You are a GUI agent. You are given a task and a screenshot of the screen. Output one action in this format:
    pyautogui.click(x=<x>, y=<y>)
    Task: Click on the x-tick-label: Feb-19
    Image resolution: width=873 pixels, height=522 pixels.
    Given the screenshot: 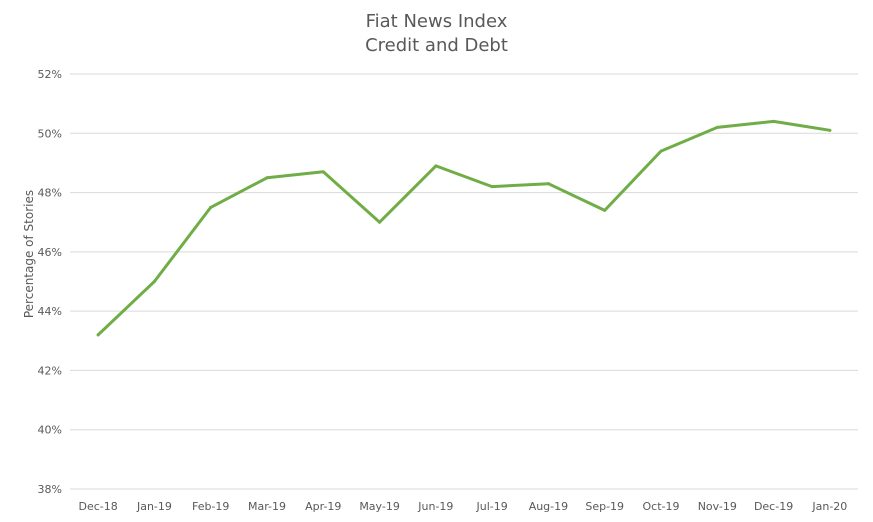 What is the action you would take?
    pyautogui.click(x=210, y=506)
    